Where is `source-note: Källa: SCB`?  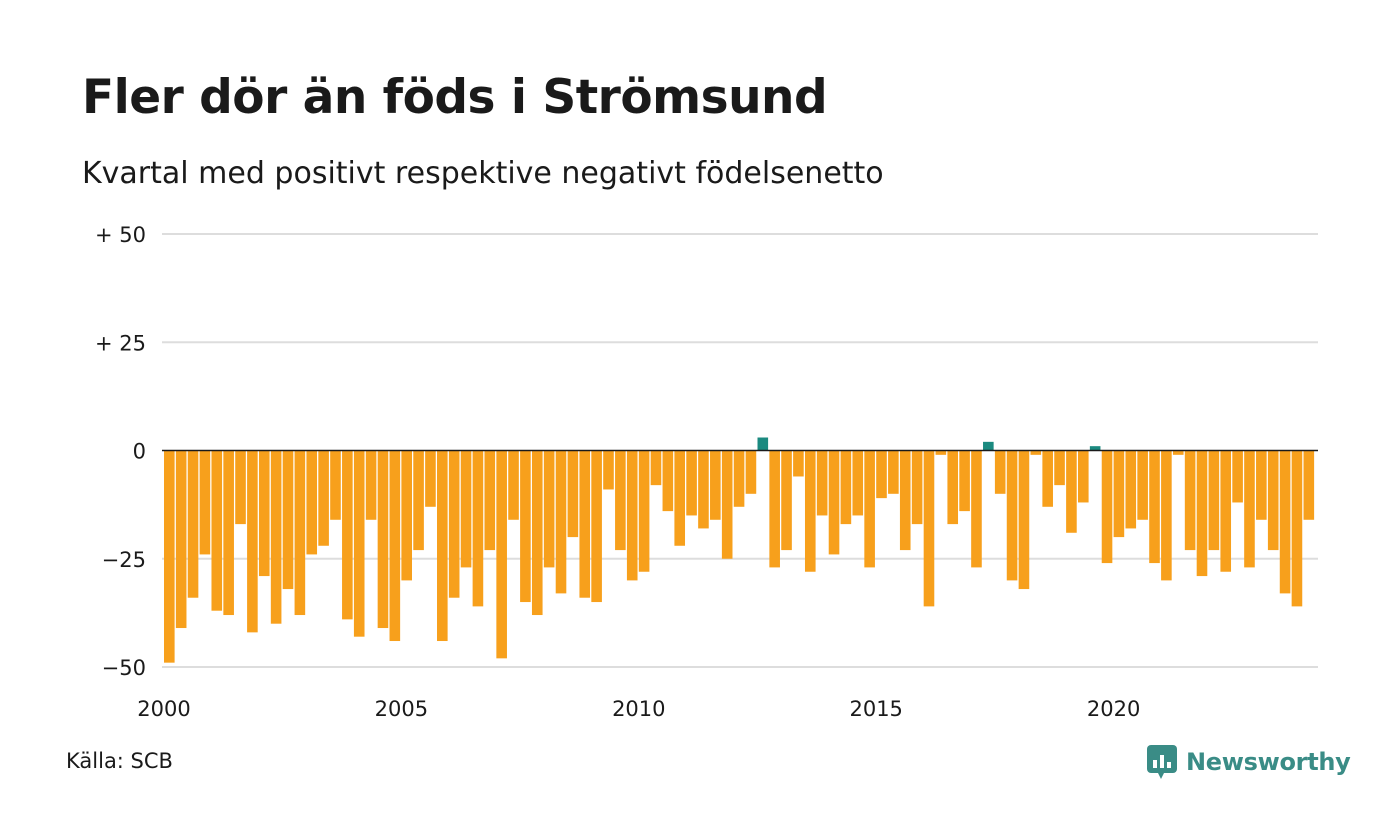 source-note: Källa: SCB is located at coordinates (119, 761).